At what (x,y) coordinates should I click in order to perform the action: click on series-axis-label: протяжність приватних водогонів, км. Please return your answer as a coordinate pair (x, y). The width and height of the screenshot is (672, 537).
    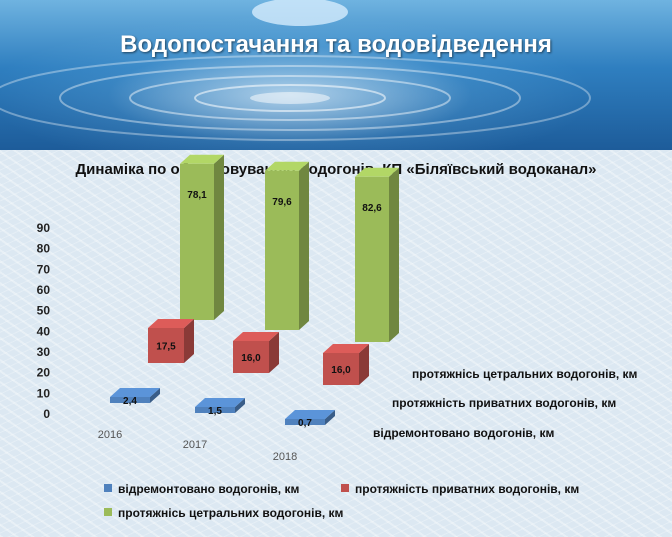
    Looking at the image, I should click on (504, 403).